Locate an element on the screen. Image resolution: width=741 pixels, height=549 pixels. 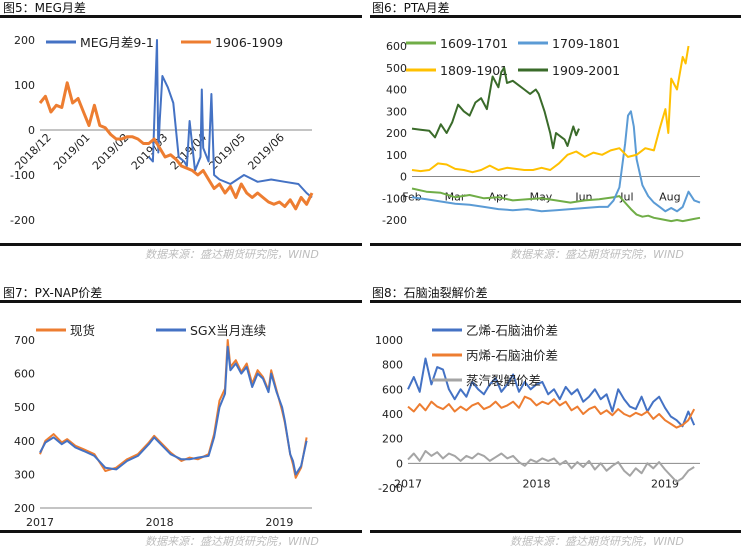
divider-mid-left-a is located at coordinates (181, 244).